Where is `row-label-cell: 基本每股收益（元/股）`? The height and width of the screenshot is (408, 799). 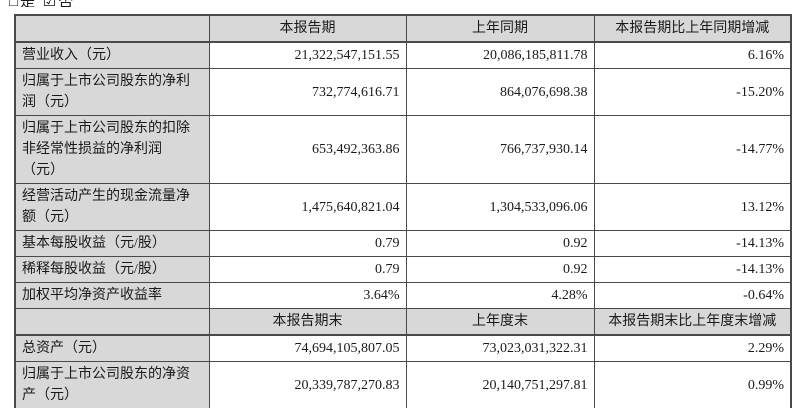
row-label-cell: 基本每股收益（元/股） is located at coordinates (112, 243).